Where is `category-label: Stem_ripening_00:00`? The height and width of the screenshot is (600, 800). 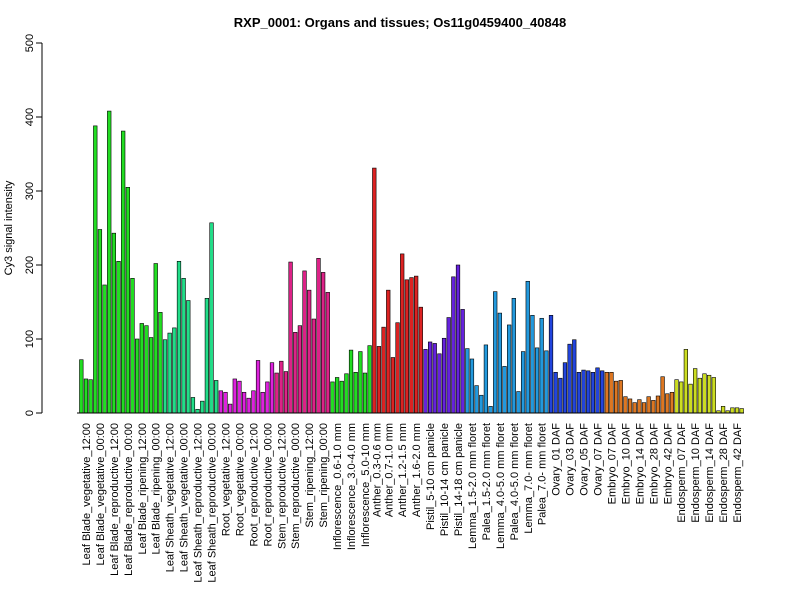 category-label: Stem_ripening_00:00 is located at coordinates (324, 475).